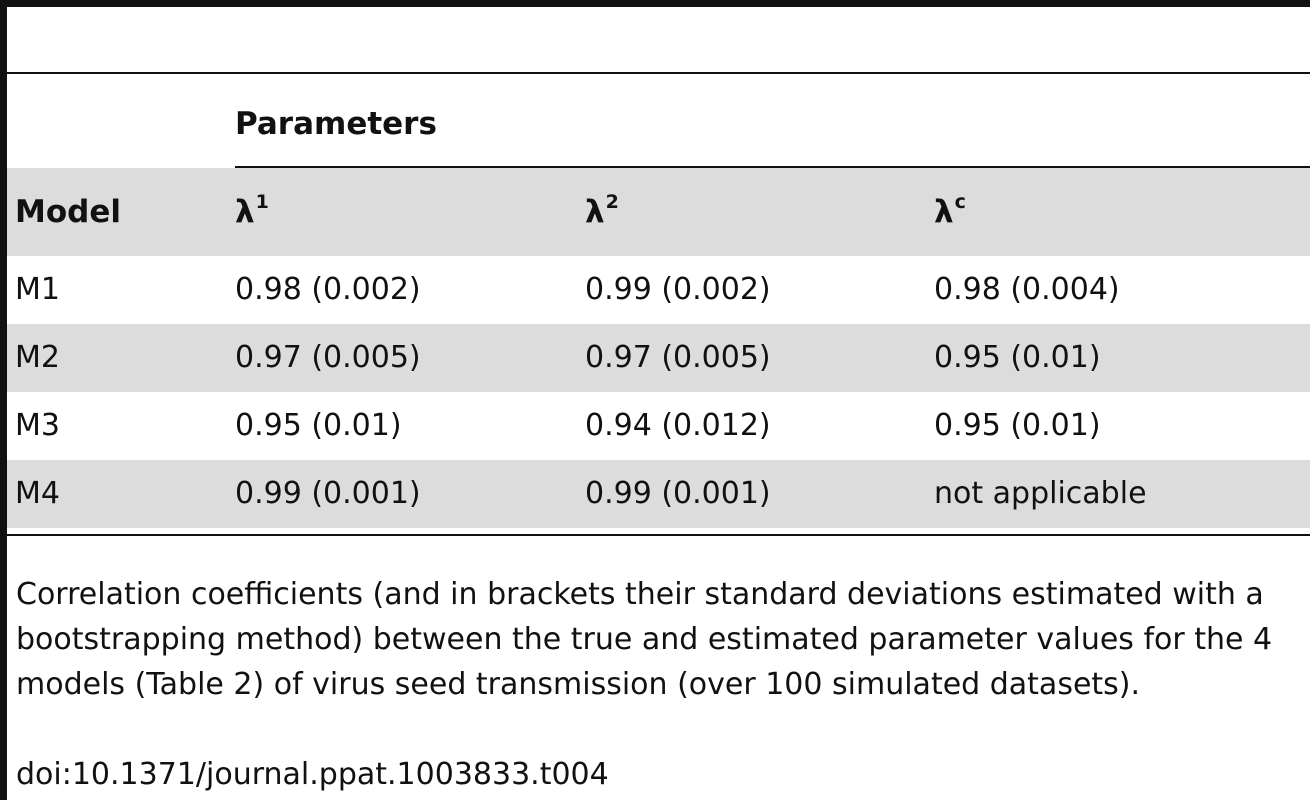 This screenshot has width=1310, height=800. I want to click on cell-model: M1, so click(37, 289).